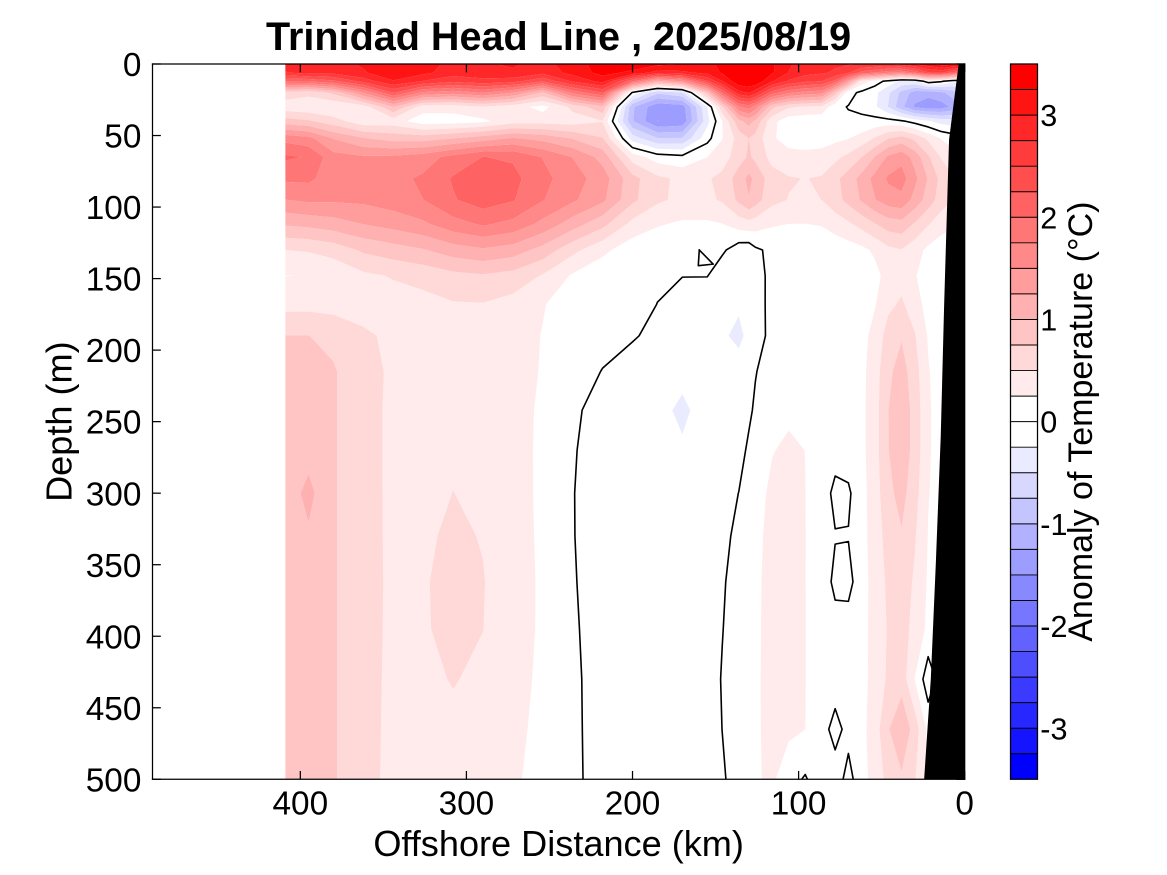 Image resolution: width=1167 pixels, height=875 pixels. Describe the element at coordinates (114, 423) in the screenshot. I see `svg-text: 250` at that location.